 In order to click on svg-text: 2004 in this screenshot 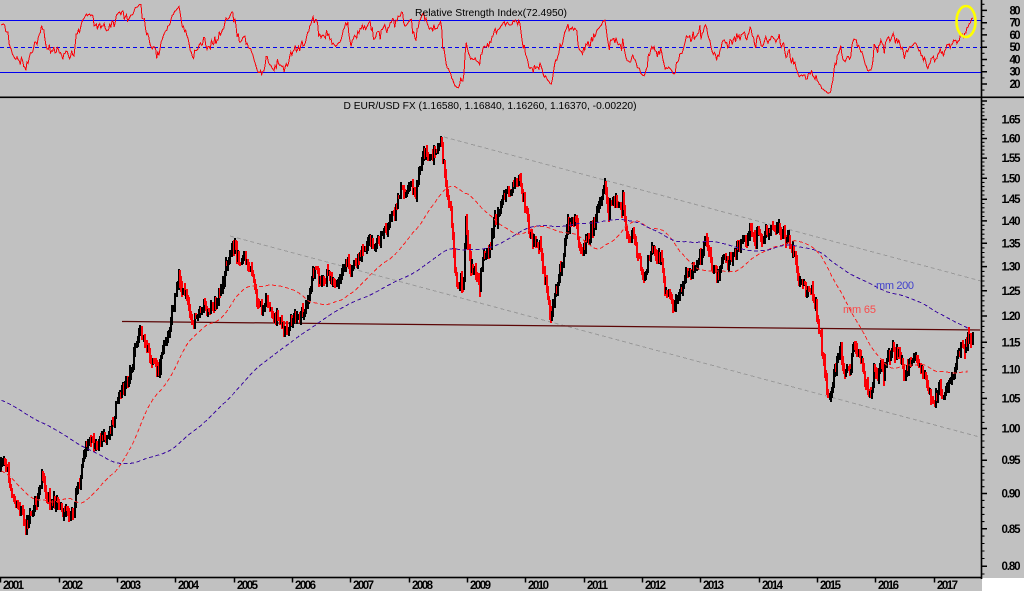, I will do `click(189, 585)`.